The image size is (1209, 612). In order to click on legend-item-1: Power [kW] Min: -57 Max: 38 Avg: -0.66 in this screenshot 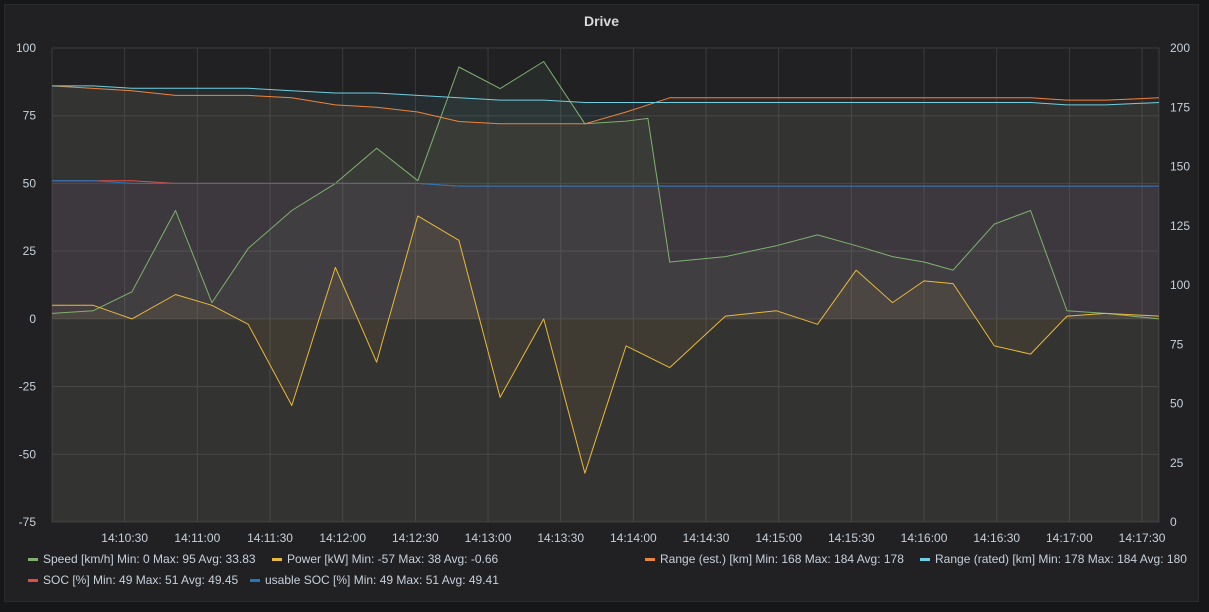, I will do `click(385, 559)`.